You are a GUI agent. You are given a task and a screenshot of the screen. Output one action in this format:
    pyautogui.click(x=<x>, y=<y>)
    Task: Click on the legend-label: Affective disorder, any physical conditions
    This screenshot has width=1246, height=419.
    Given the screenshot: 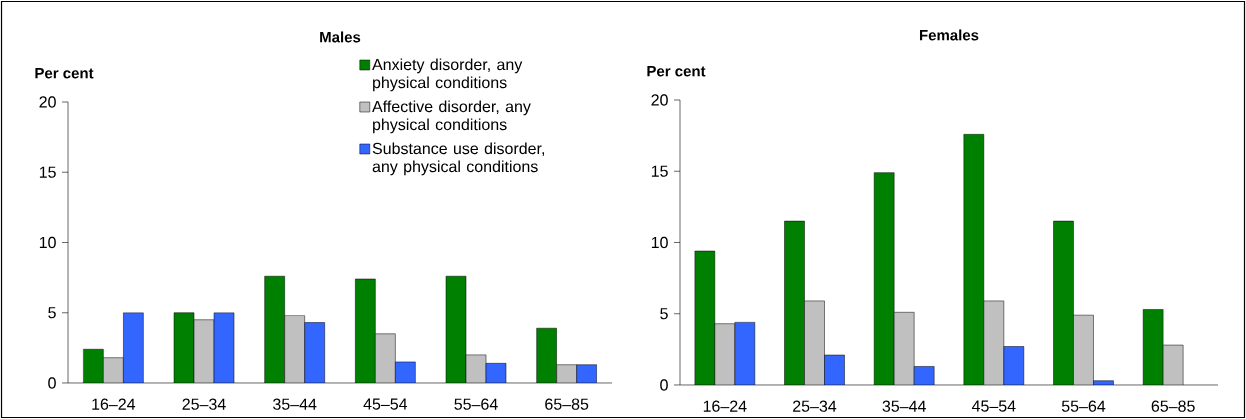 What is the action you would take?
    pyautogui.click(x=451, y=117)
    